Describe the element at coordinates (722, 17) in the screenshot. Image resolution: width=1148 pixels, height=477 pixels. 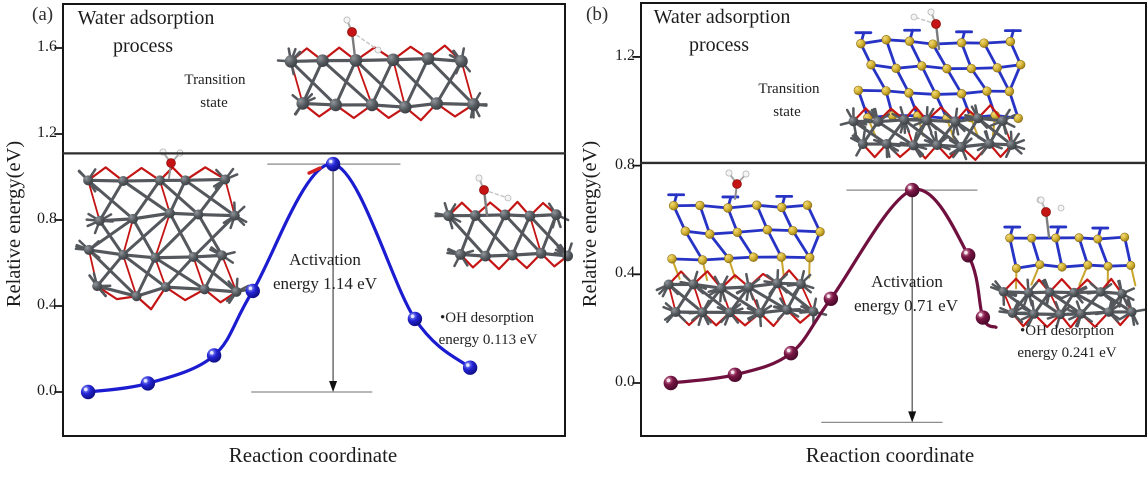
I see `panel-b-title-line1: Water adsorption` at that location.